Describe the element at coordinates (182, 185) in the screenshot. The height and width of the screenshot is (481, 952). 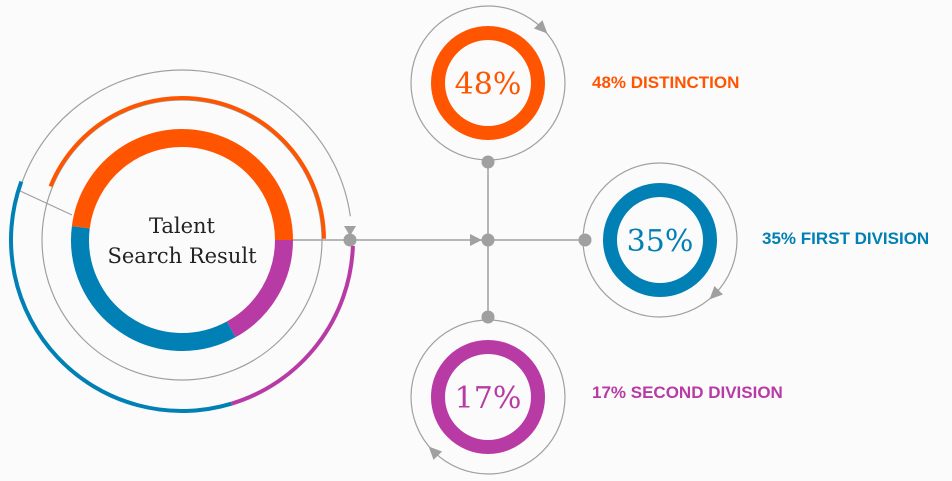
I see `donut-segment-distinction` at that location.